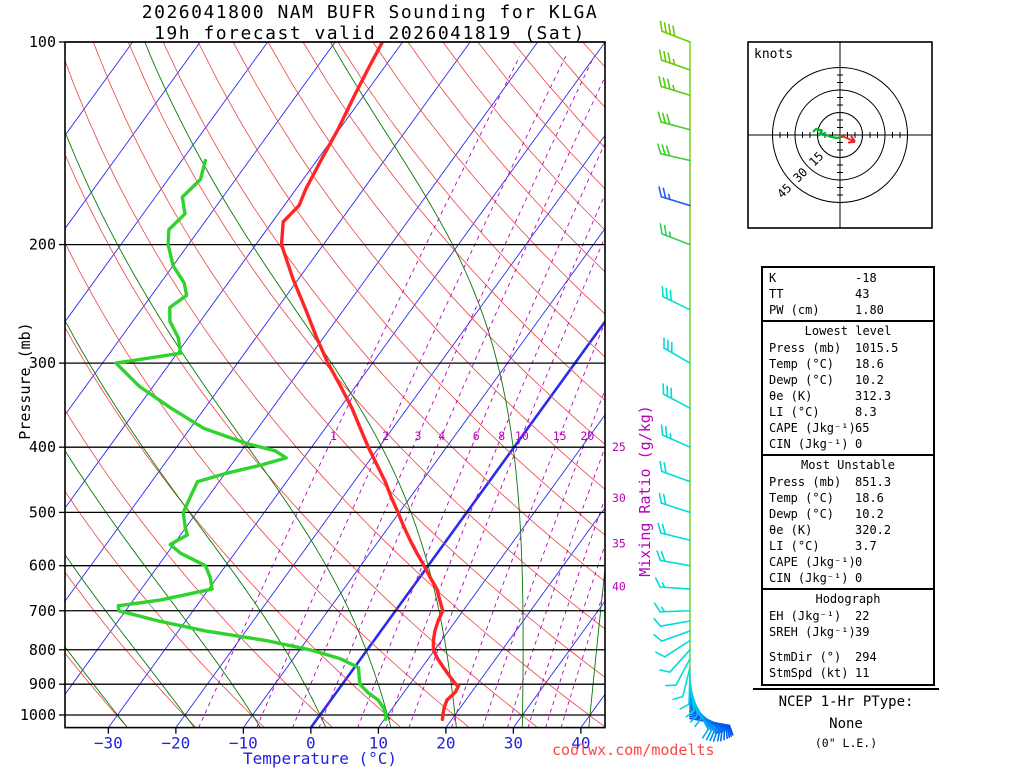  I want to click on ptype-panel: NCEP 1-Hr PType: None (0" L.E.), so click(846, 719).